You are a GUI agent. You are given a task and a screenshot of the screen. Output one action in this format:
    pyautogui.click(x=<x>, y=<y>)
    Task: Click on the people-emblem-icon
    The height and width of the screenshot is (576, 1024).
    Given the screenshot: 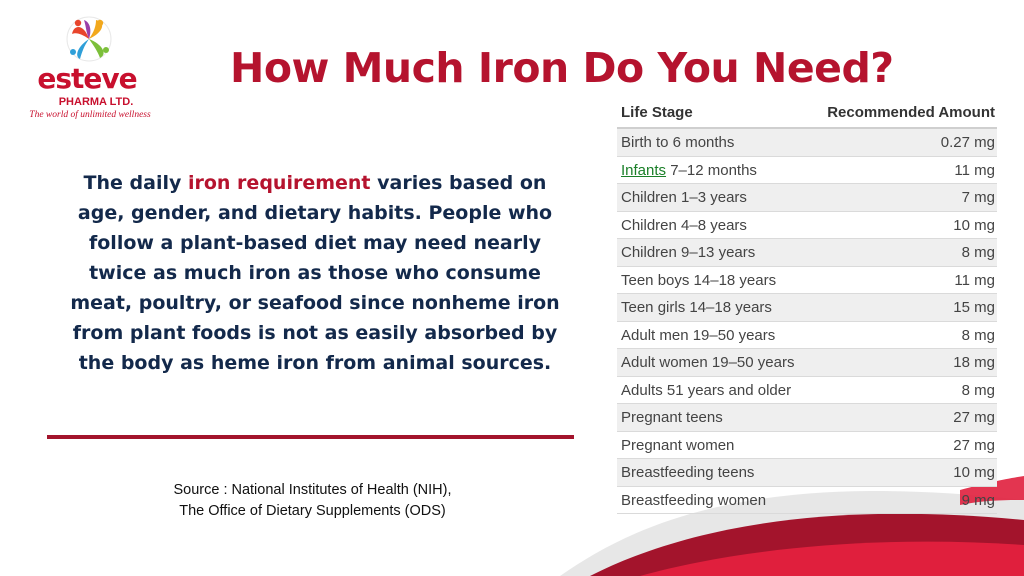 What is the action you would take?
    pyautogui.click(x=89, y=39)
    